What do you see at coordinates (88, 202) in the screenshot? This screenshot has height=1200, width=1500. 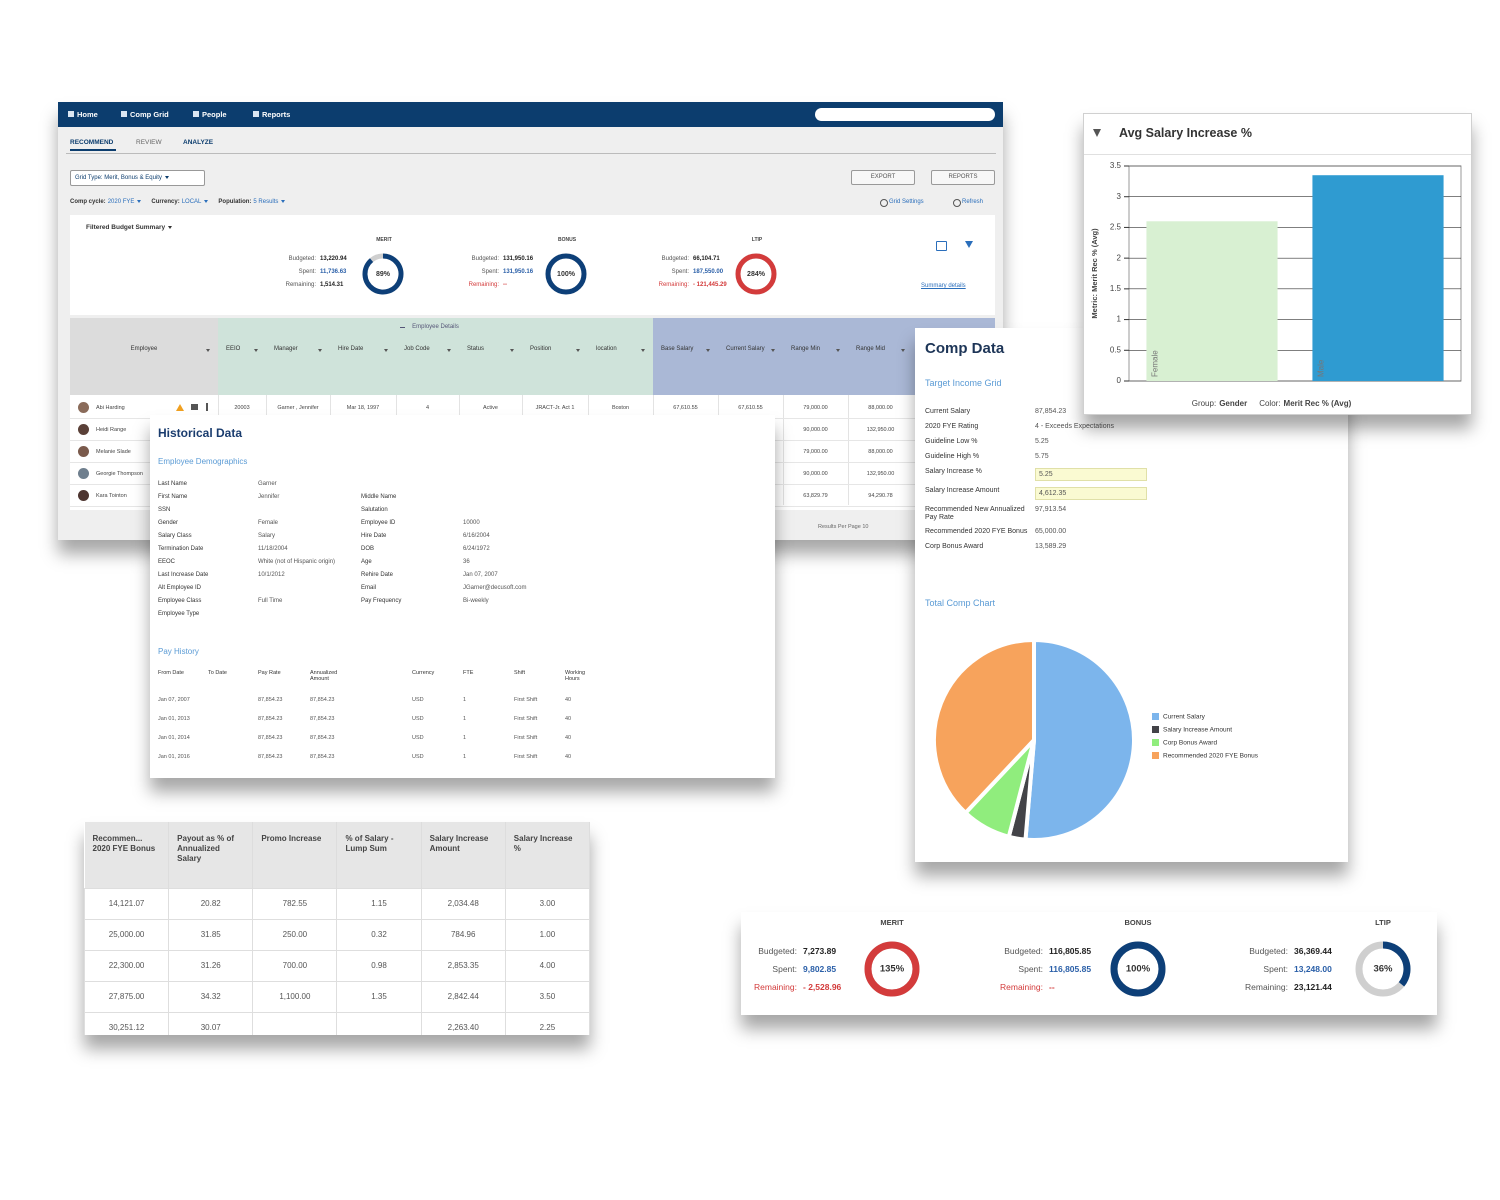 I see `filter-label: Comp cycle:` at bounding box center [88, 202].